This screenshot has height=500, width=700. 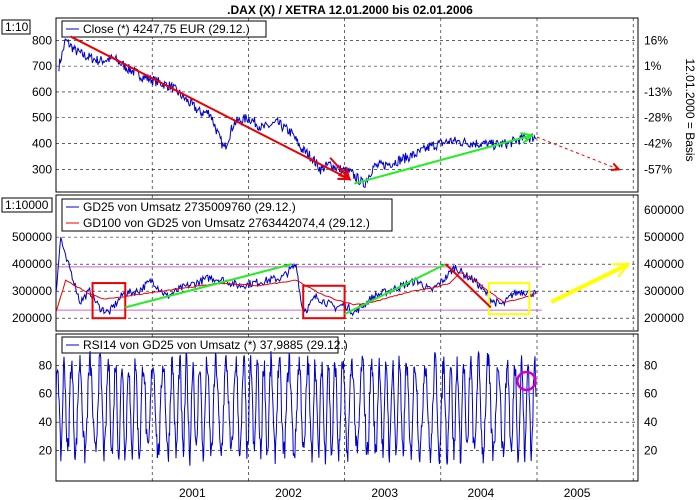 I want to click on right-tick-label: -42%, so click(x=658, y=144).